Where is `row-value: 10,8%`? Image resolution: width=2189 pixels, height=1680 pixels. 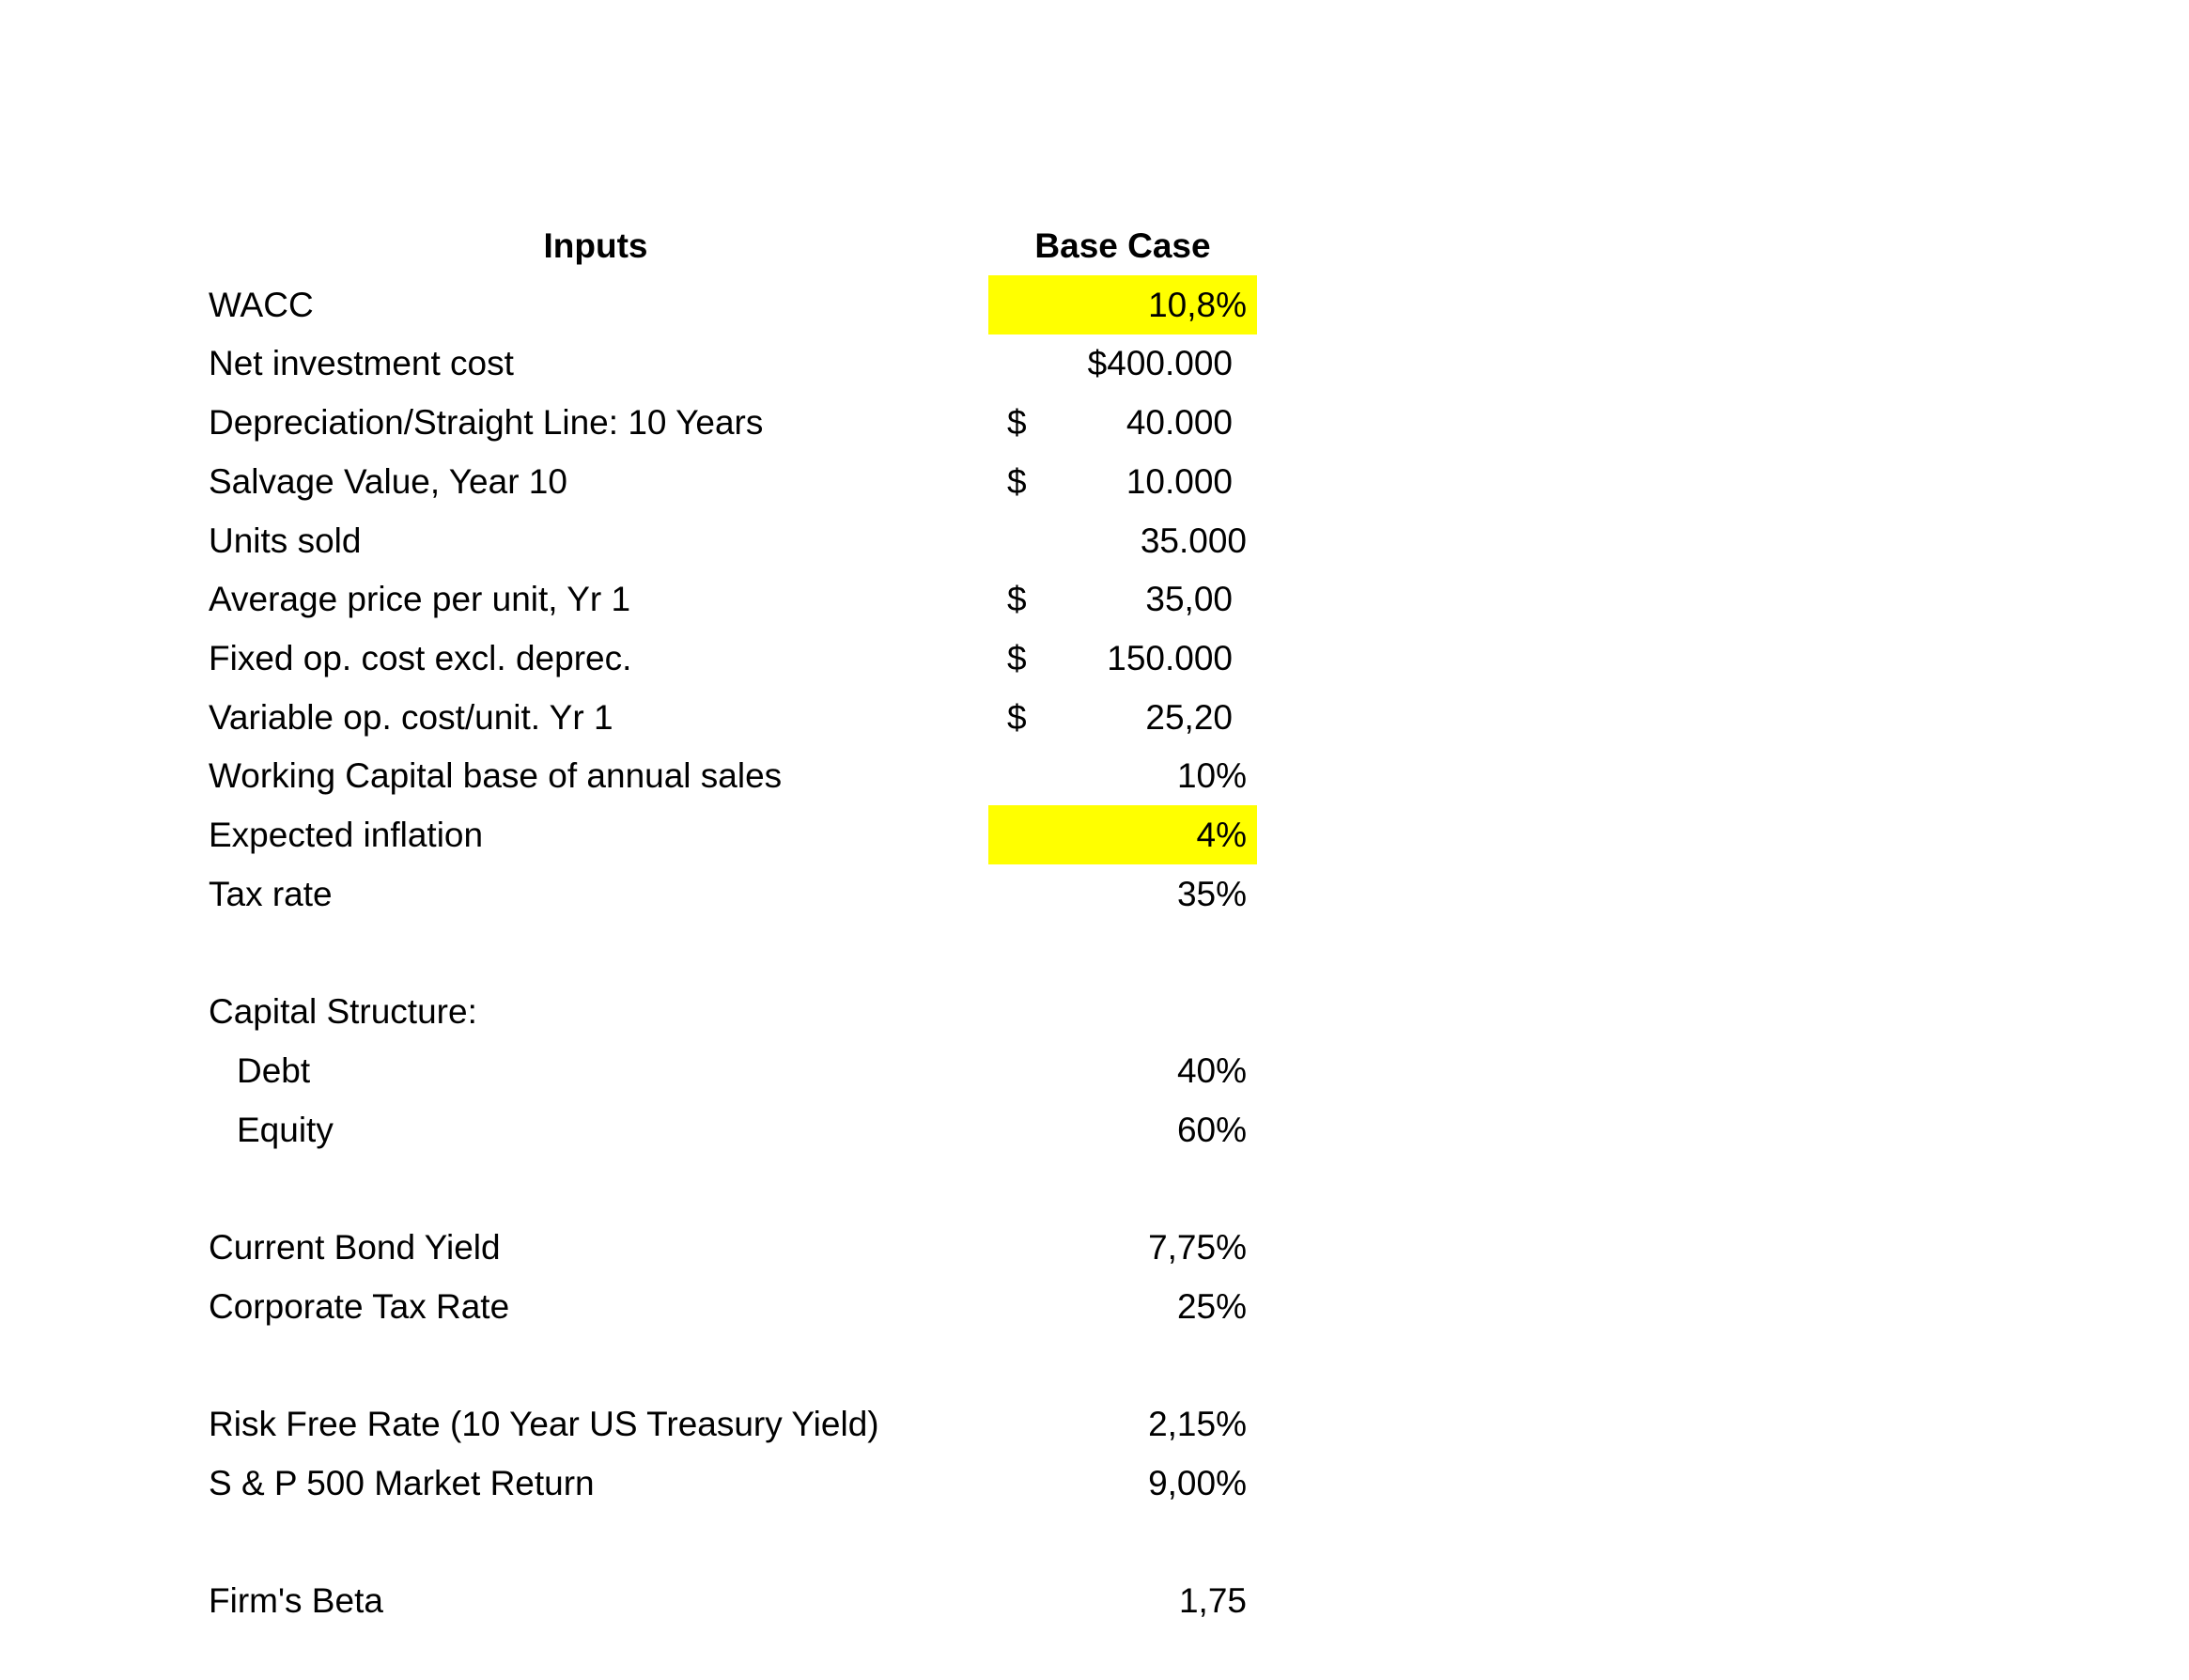
row-value: 10,8% is located at coordinates (1197, 304).